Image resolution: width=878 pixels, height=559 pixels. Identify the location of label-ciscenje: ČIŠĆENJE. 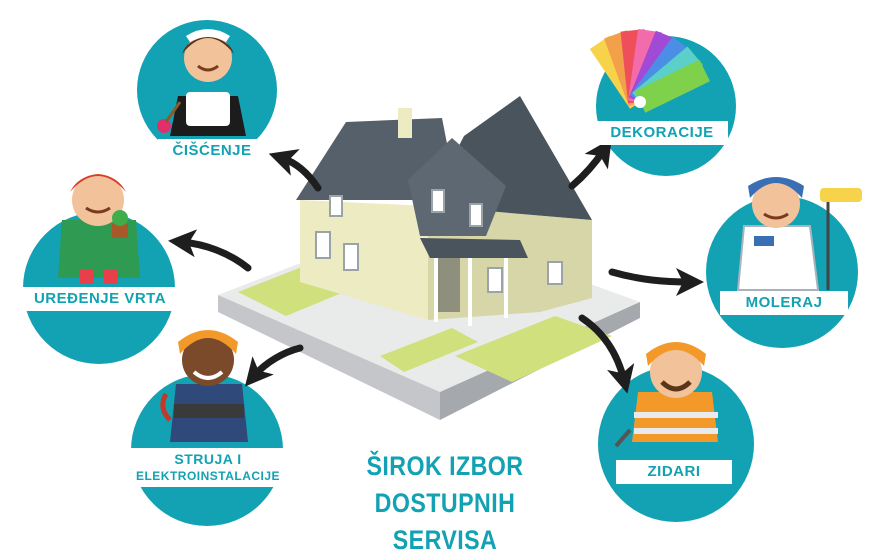
(212, 151).